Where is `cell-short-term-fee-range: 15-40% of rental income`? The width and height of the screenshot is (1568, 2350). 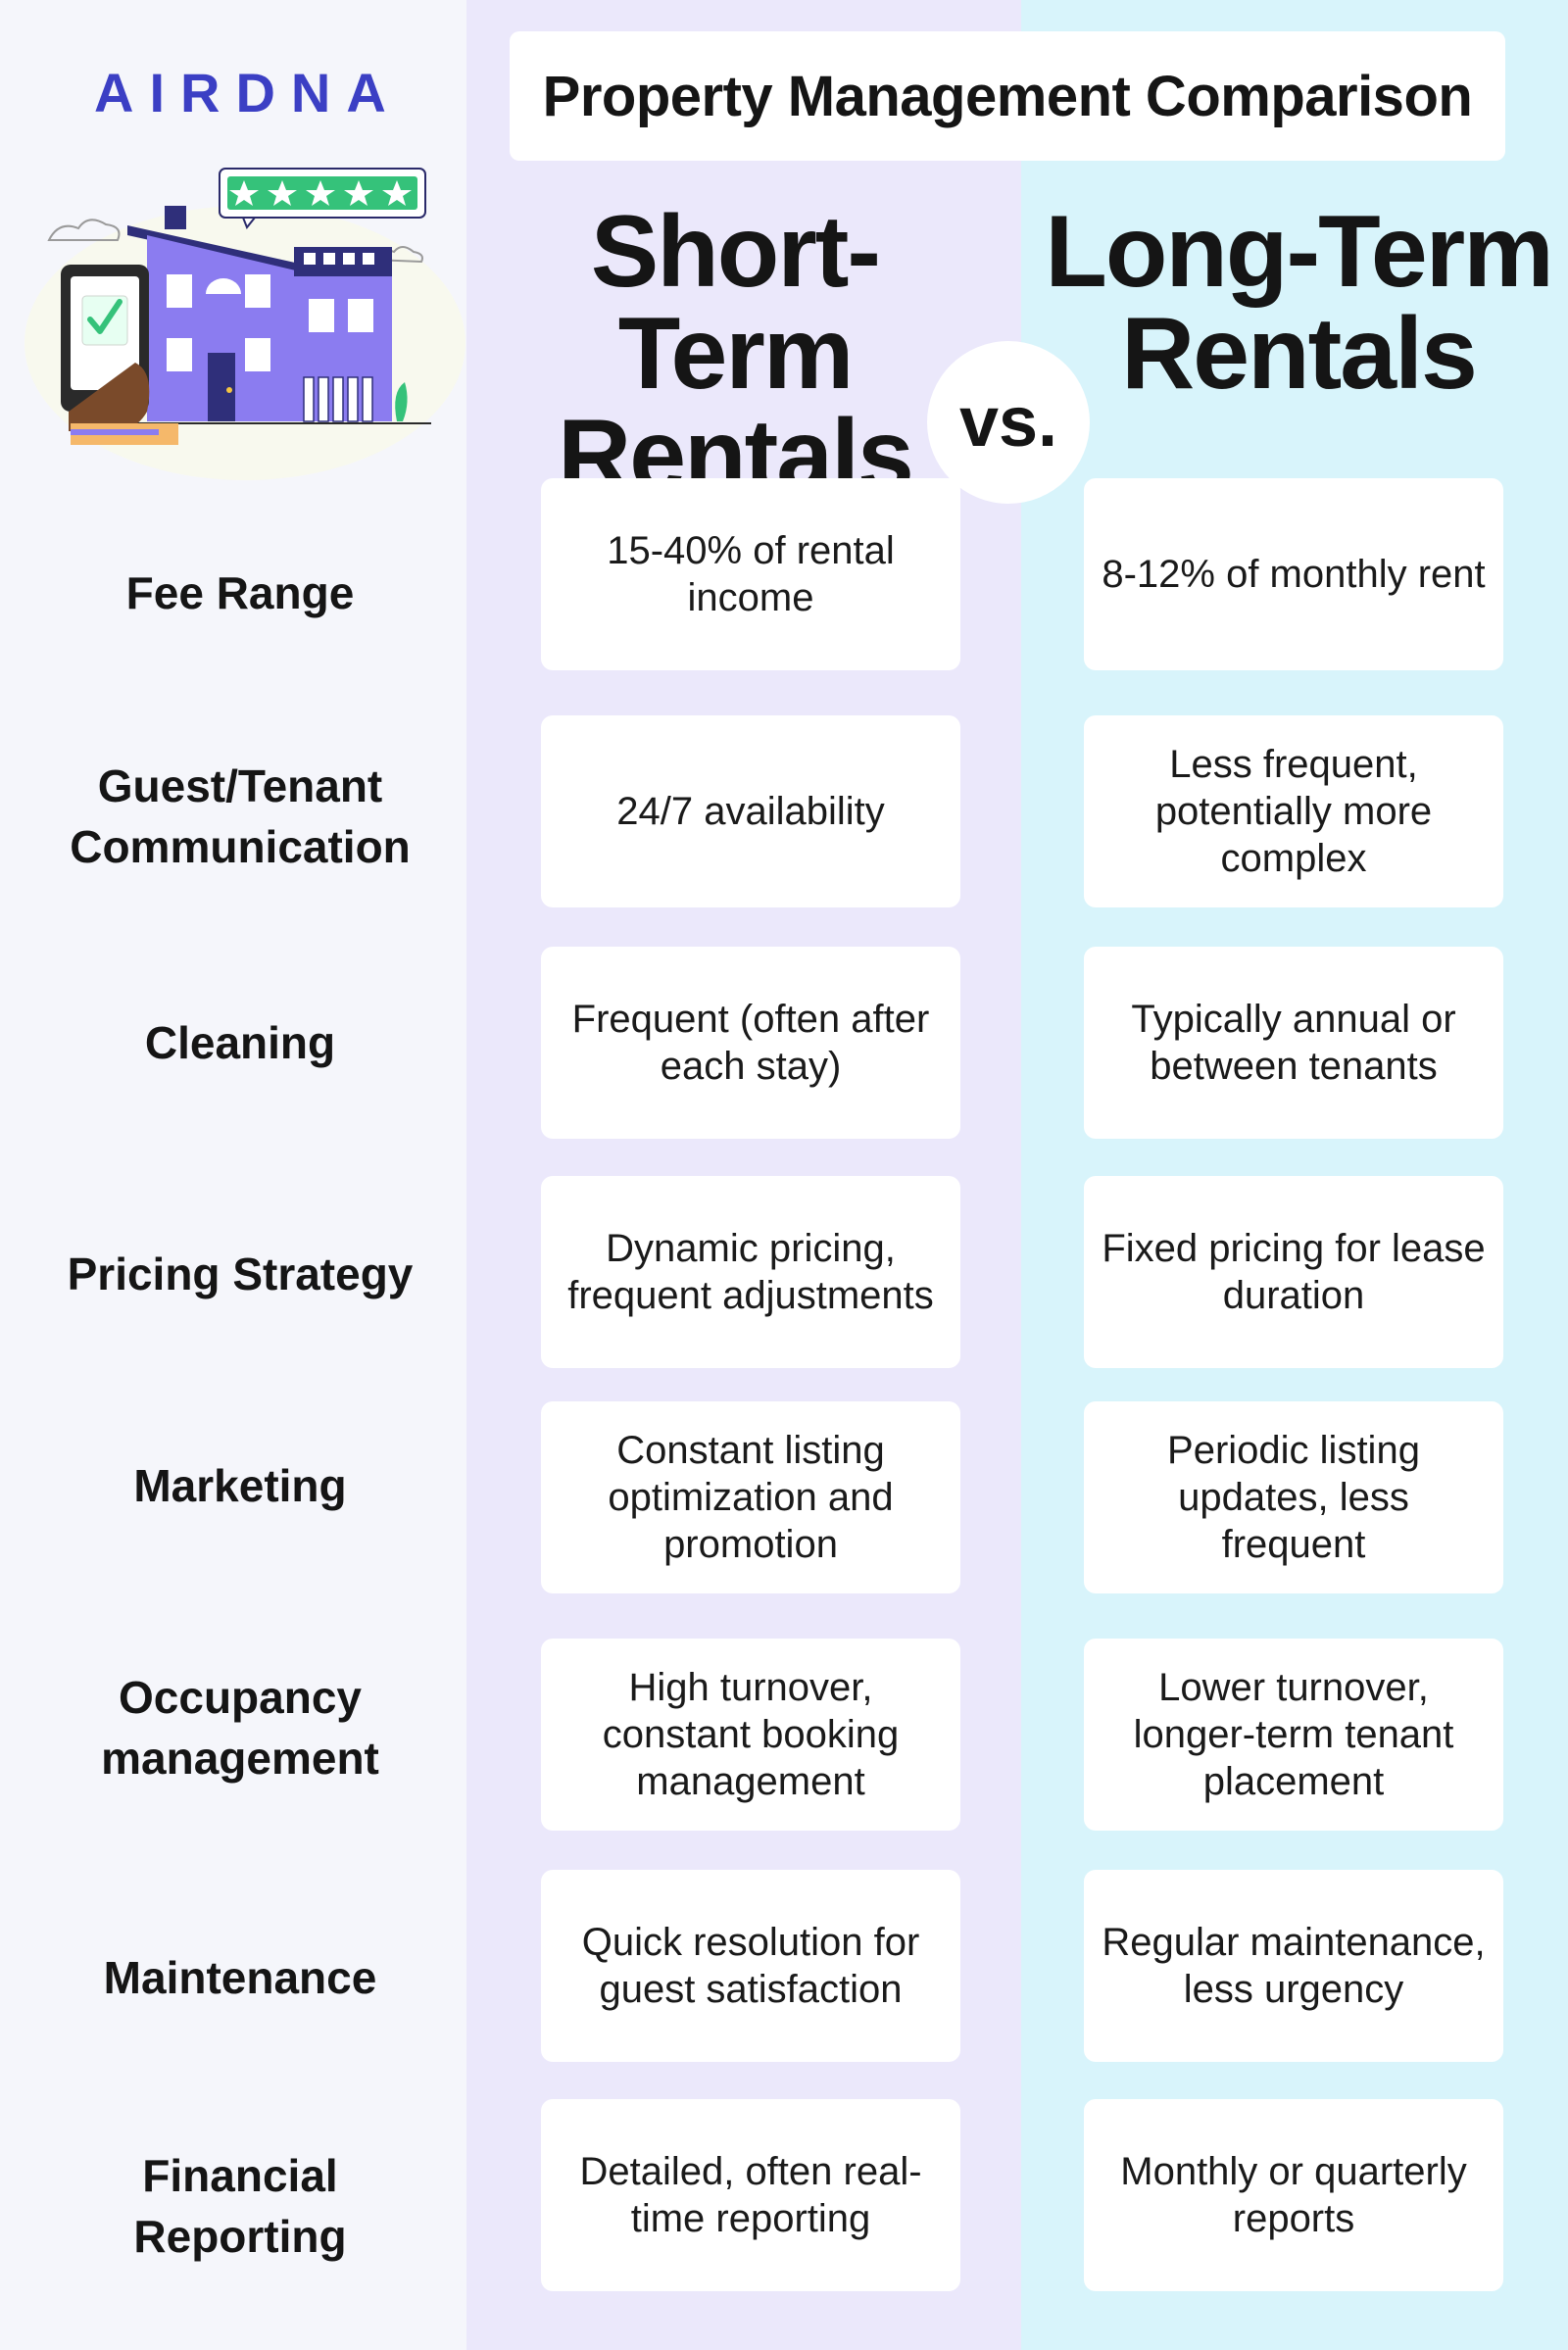 cell-short-term-fee-range: 15-40% of rental income is located at coordinates (750, 574).